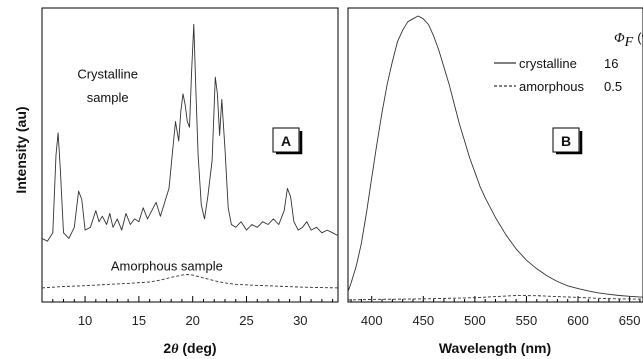 The image size is (643, 359). What do you see at coordinates (495, 298) in the screenshot?
I see `panel-b-series-amorphous` at bounding box center [495, 298].